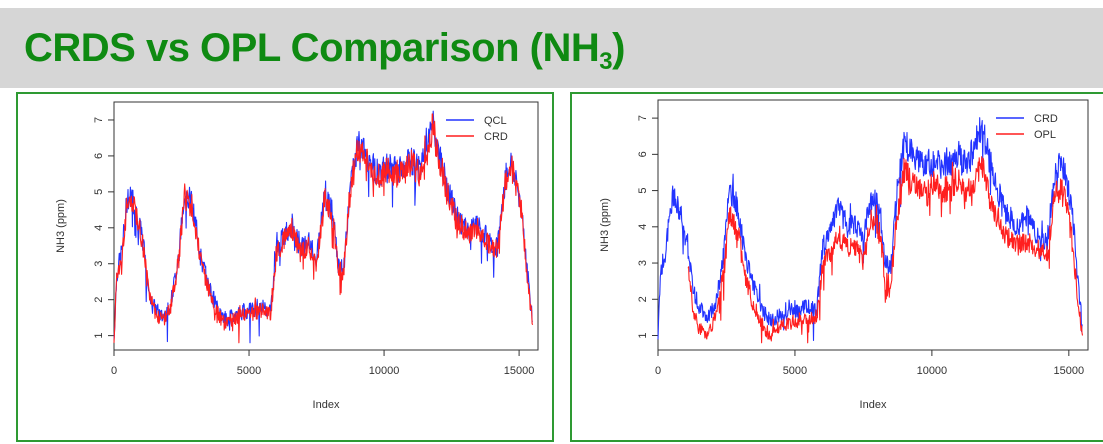 The image size is (1103, 444). I want to click on legend-label-opl: OPL, so click(1045, 135).